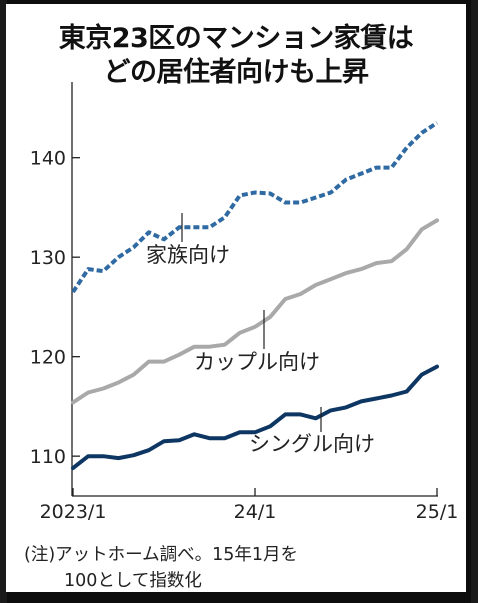 The image size is (478, 603). What do you see at coordinates (474, 301) in the screenshot?
I see `frame-right-edge` at bounding box center [474, 301].